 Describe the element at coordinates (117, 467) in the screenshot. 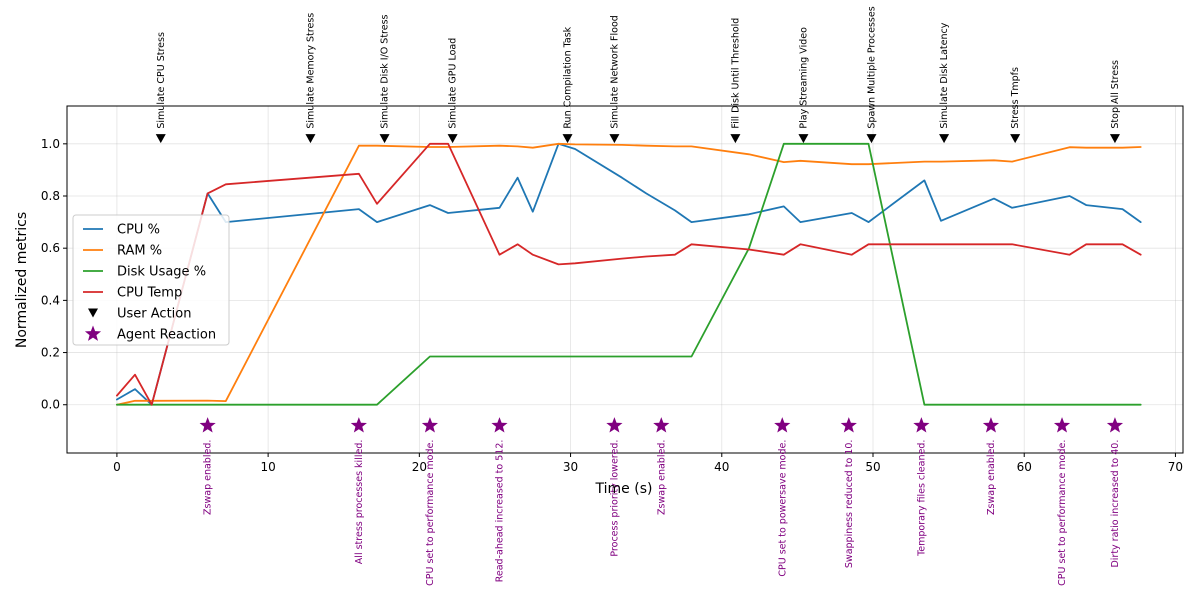

I see `x-tick-label: 0` at that location.